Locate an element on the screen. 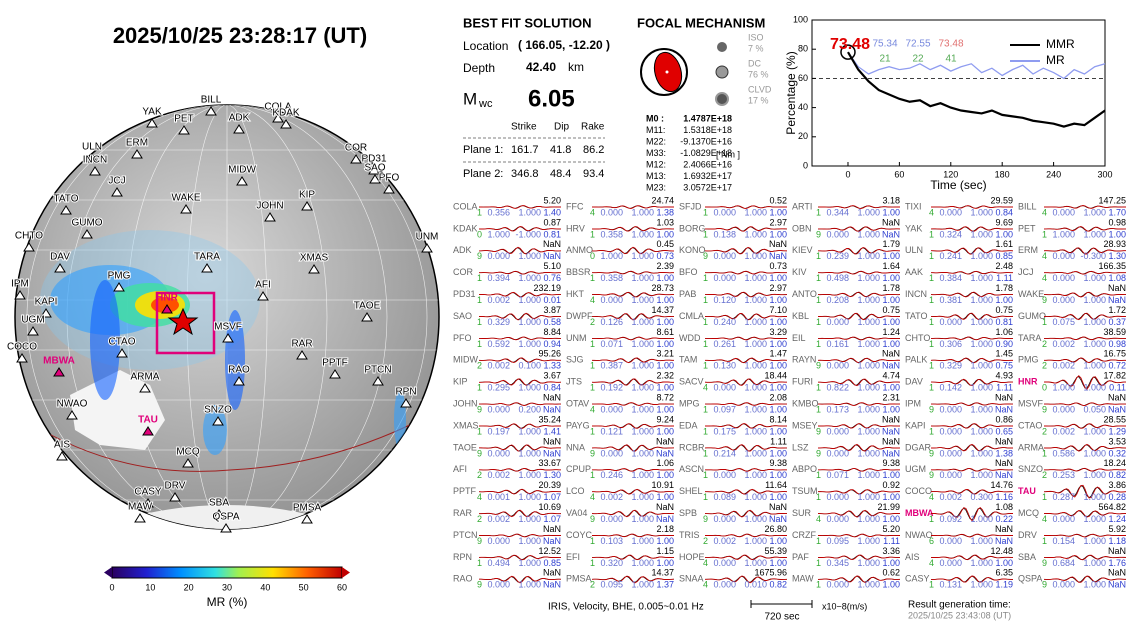  value: 42.40 is located at coordinates (541, 67).